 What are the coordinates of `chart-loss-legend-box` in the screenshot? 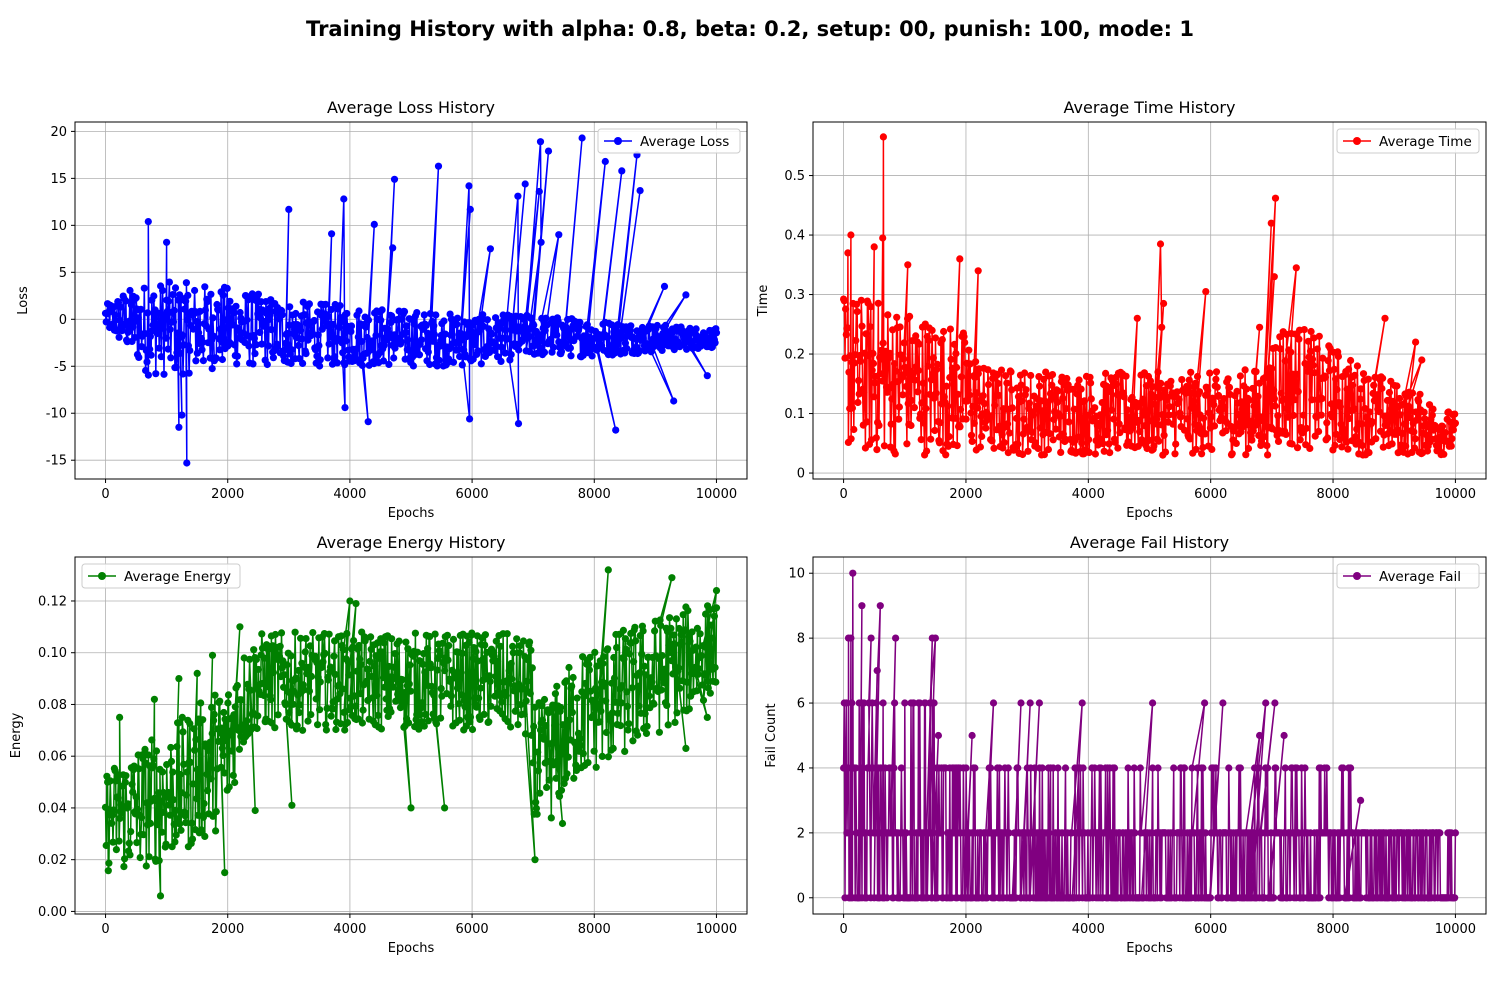 It's located at (669, 141).